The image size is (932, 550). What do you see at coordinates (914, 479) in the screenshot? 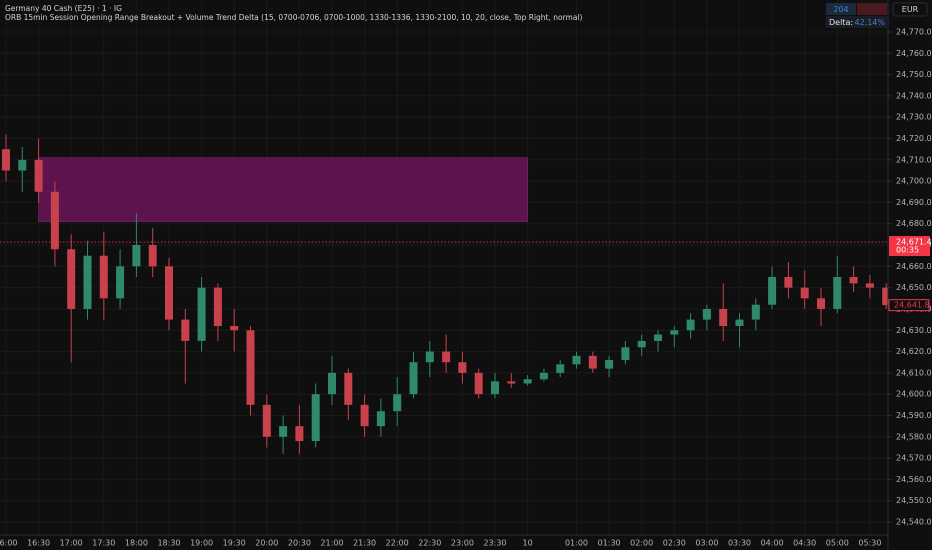
I see `y-tick-label: 24,560.0` at bounding box center [914, 479].